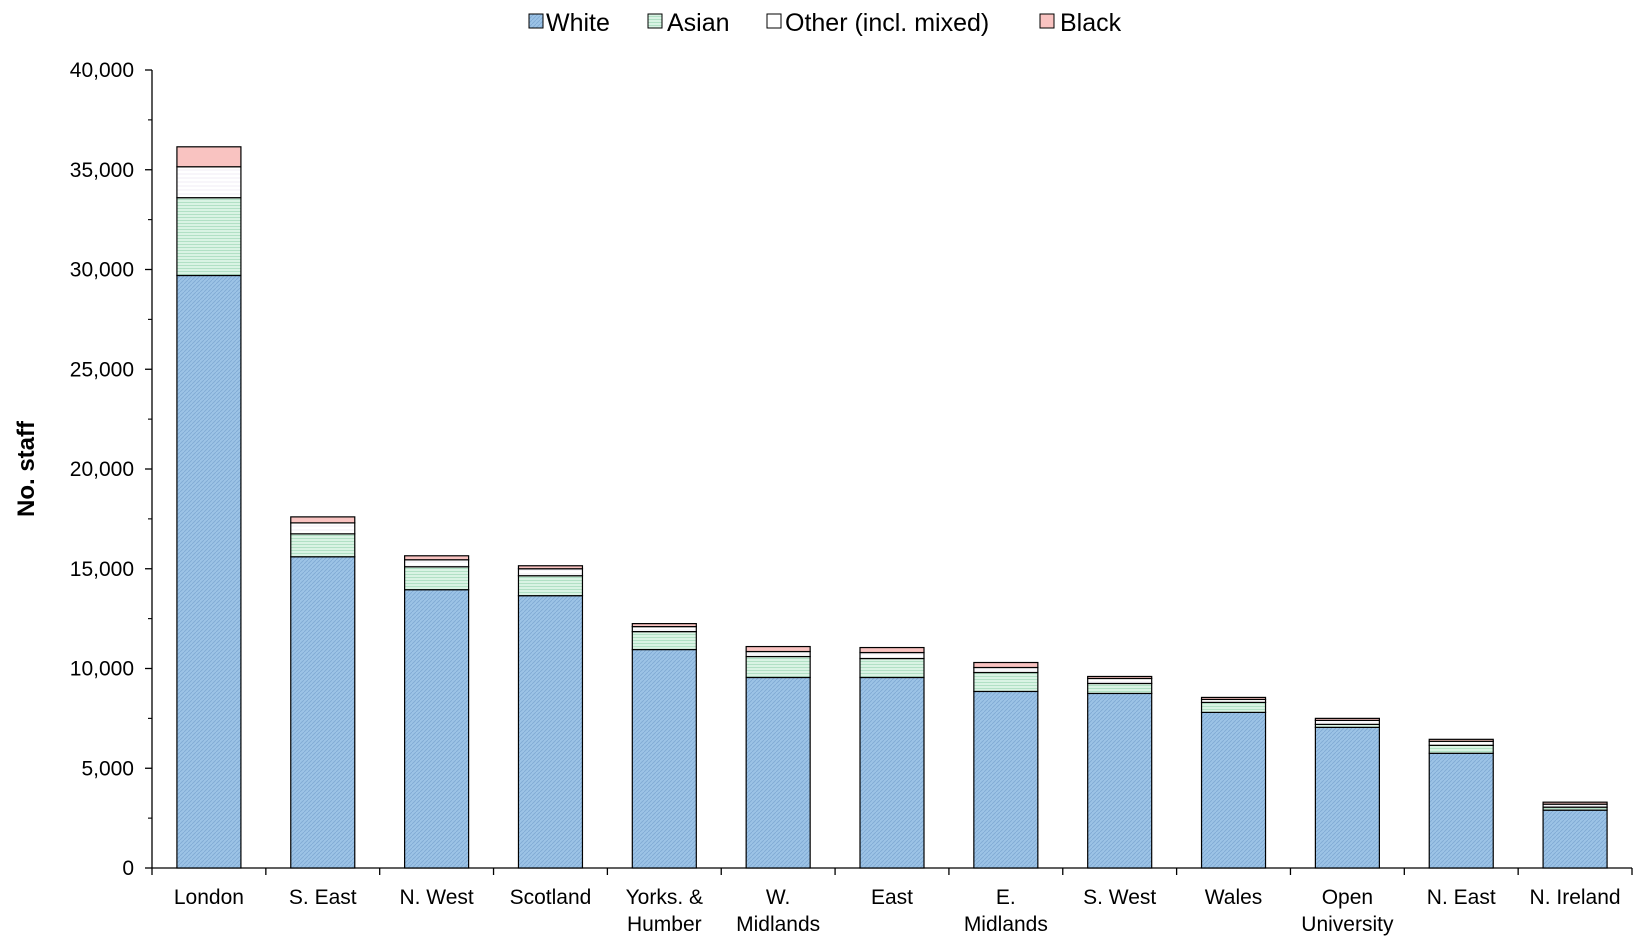  I want to click on legend-swatch-black, so click(1047, 21).